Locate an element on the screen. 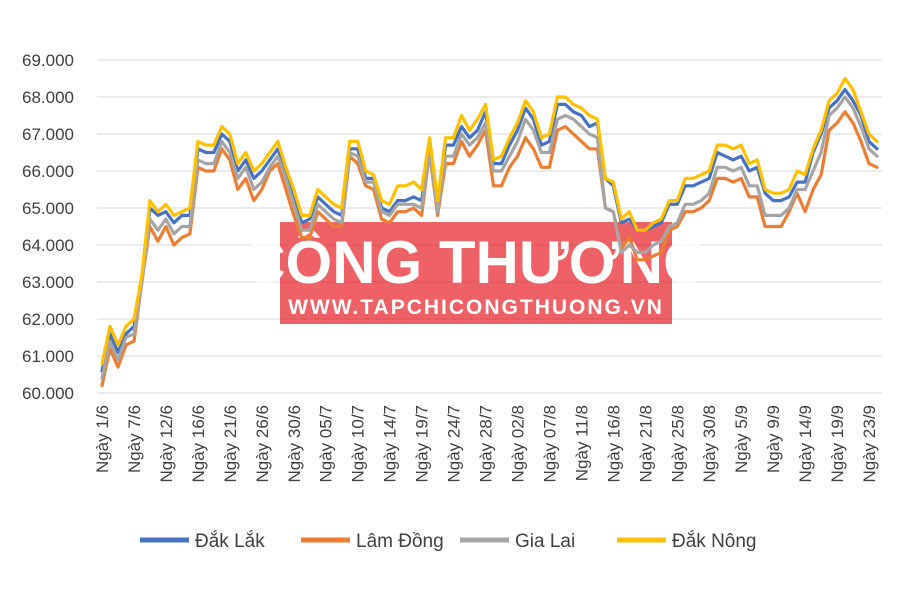 This screenshot has height=600, width=900. y-tick-label: 66.000 is located at coordinates (48, 171).